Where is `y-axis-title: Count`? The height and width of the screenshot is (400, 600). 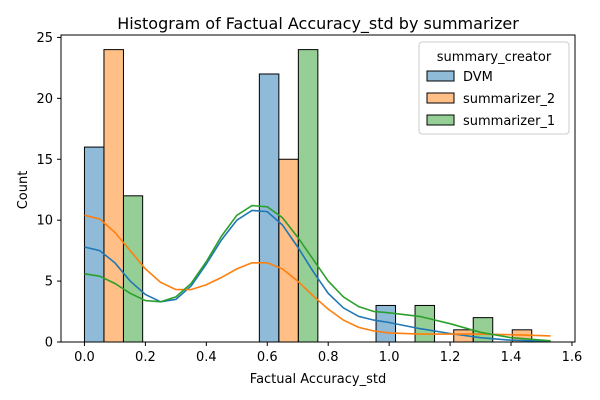
y-axis-title: Count is located at coordinates (23, 190).